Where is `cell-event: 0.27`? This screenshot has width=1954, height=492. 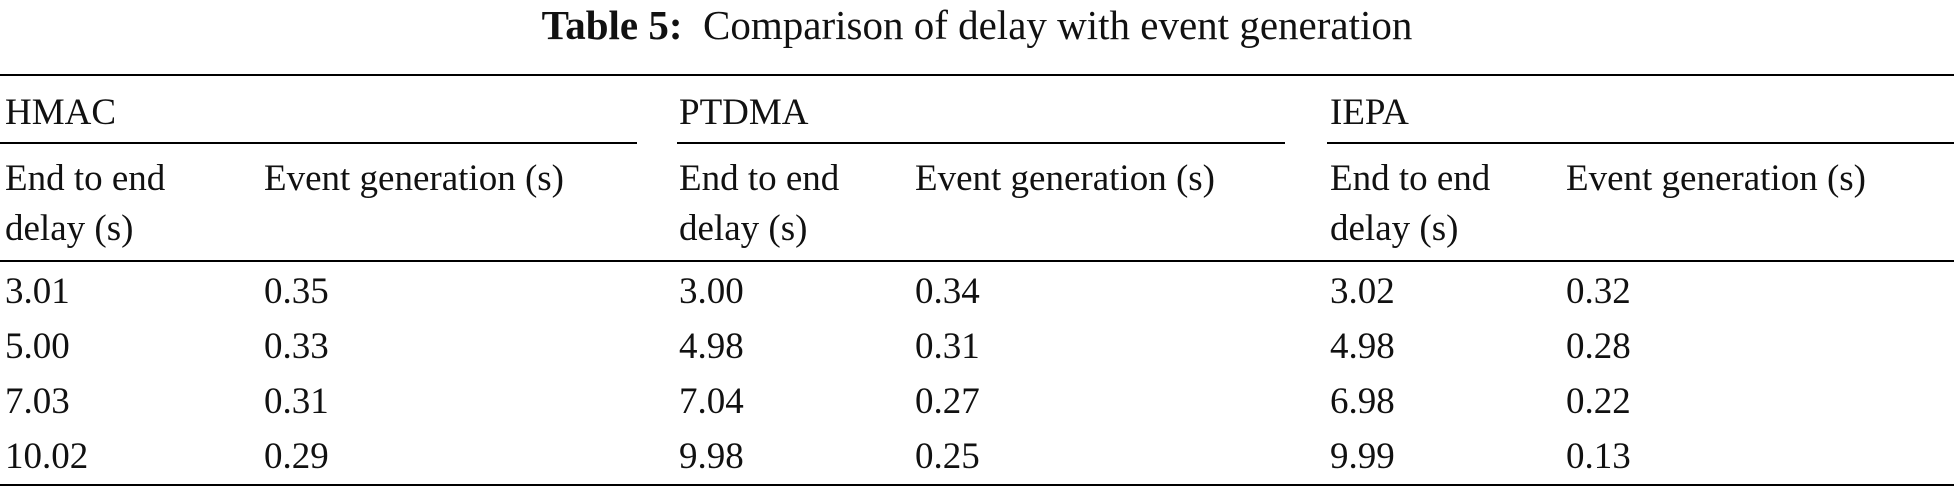 cell-event: 0.27 is located at coordinates (947, 401).